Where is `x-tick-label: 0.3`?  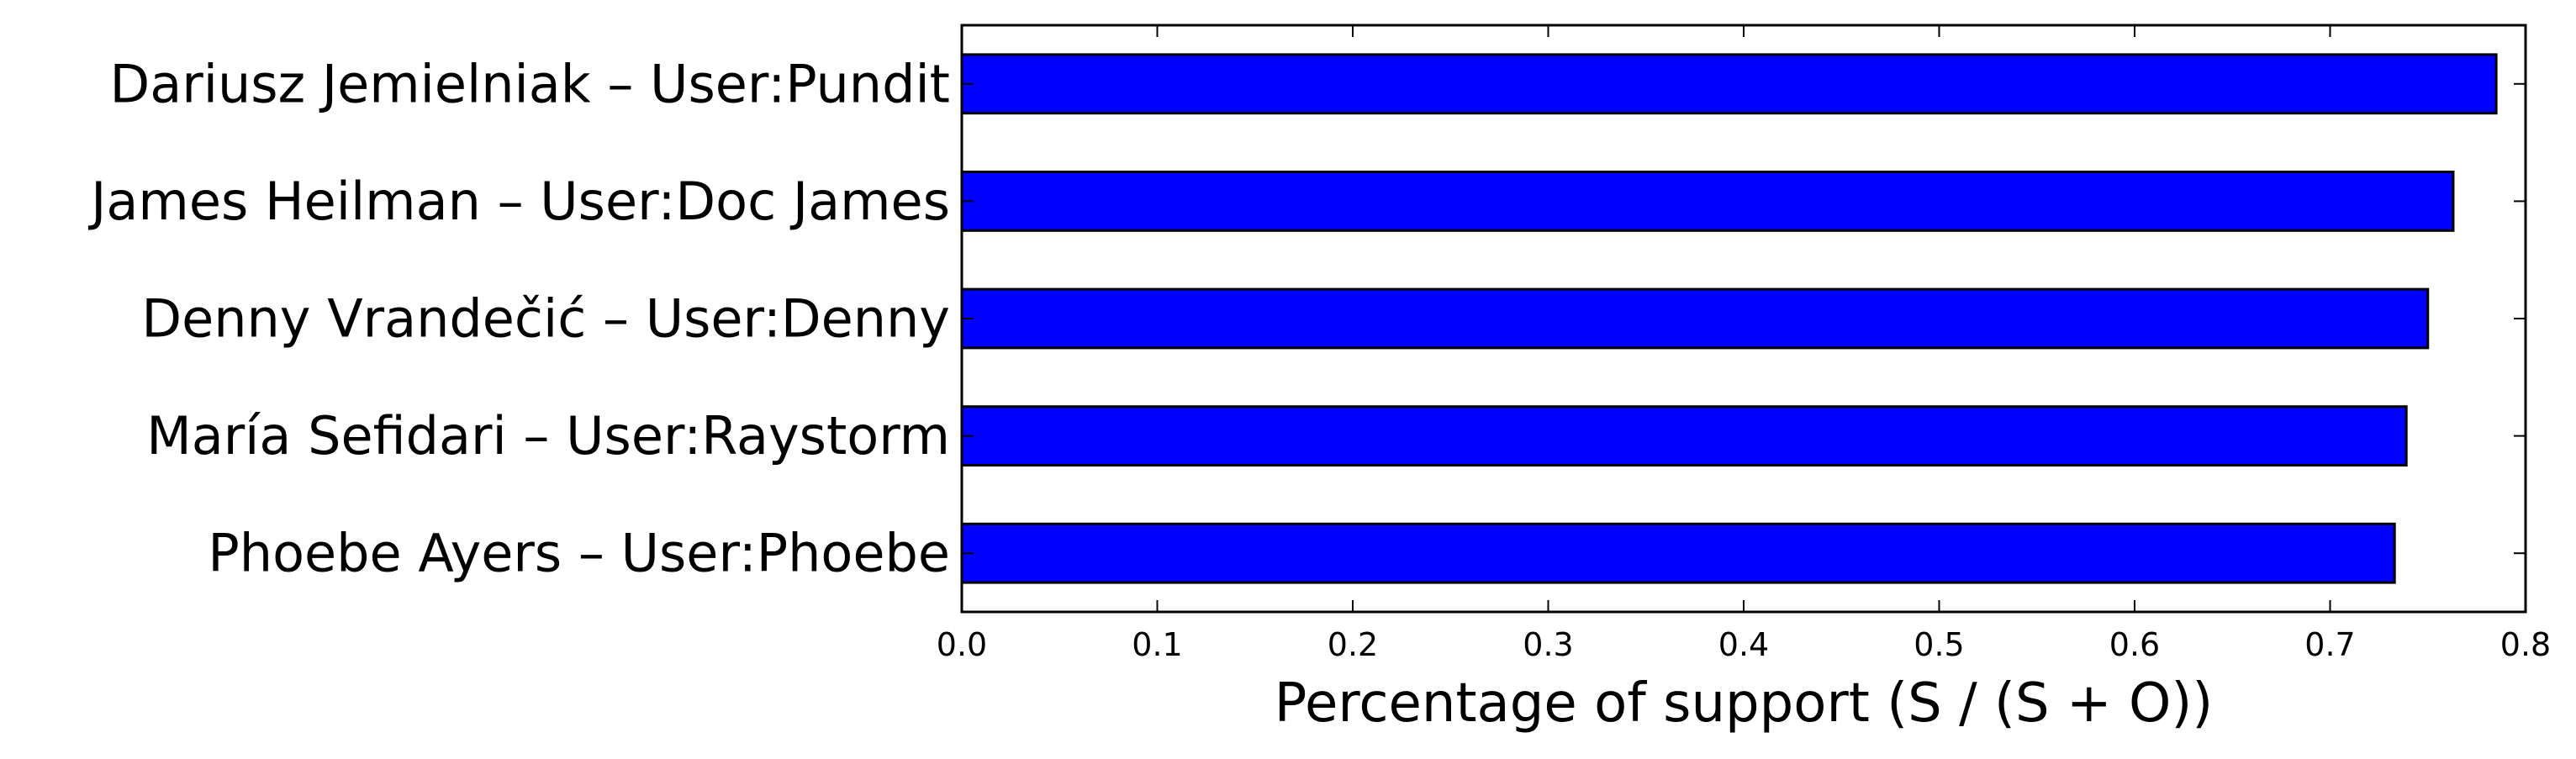
x-tick-label: 0.3 is located at coordinates (1548, 644).